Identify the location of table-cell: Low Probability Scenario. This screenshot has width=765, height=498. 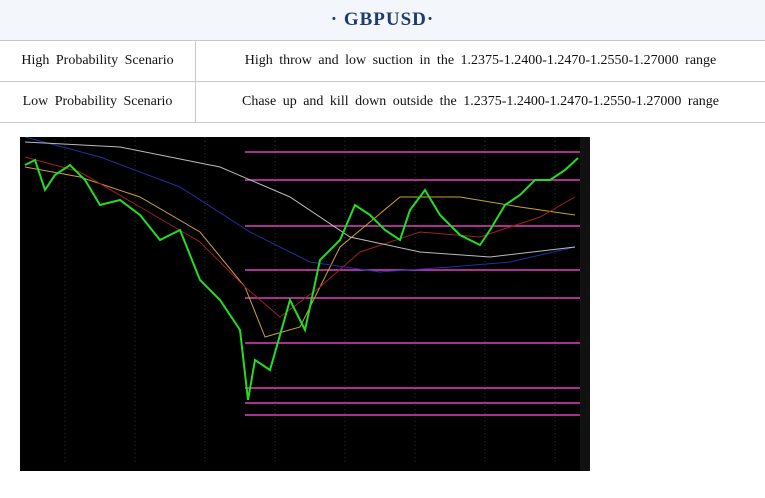
(98, 102).